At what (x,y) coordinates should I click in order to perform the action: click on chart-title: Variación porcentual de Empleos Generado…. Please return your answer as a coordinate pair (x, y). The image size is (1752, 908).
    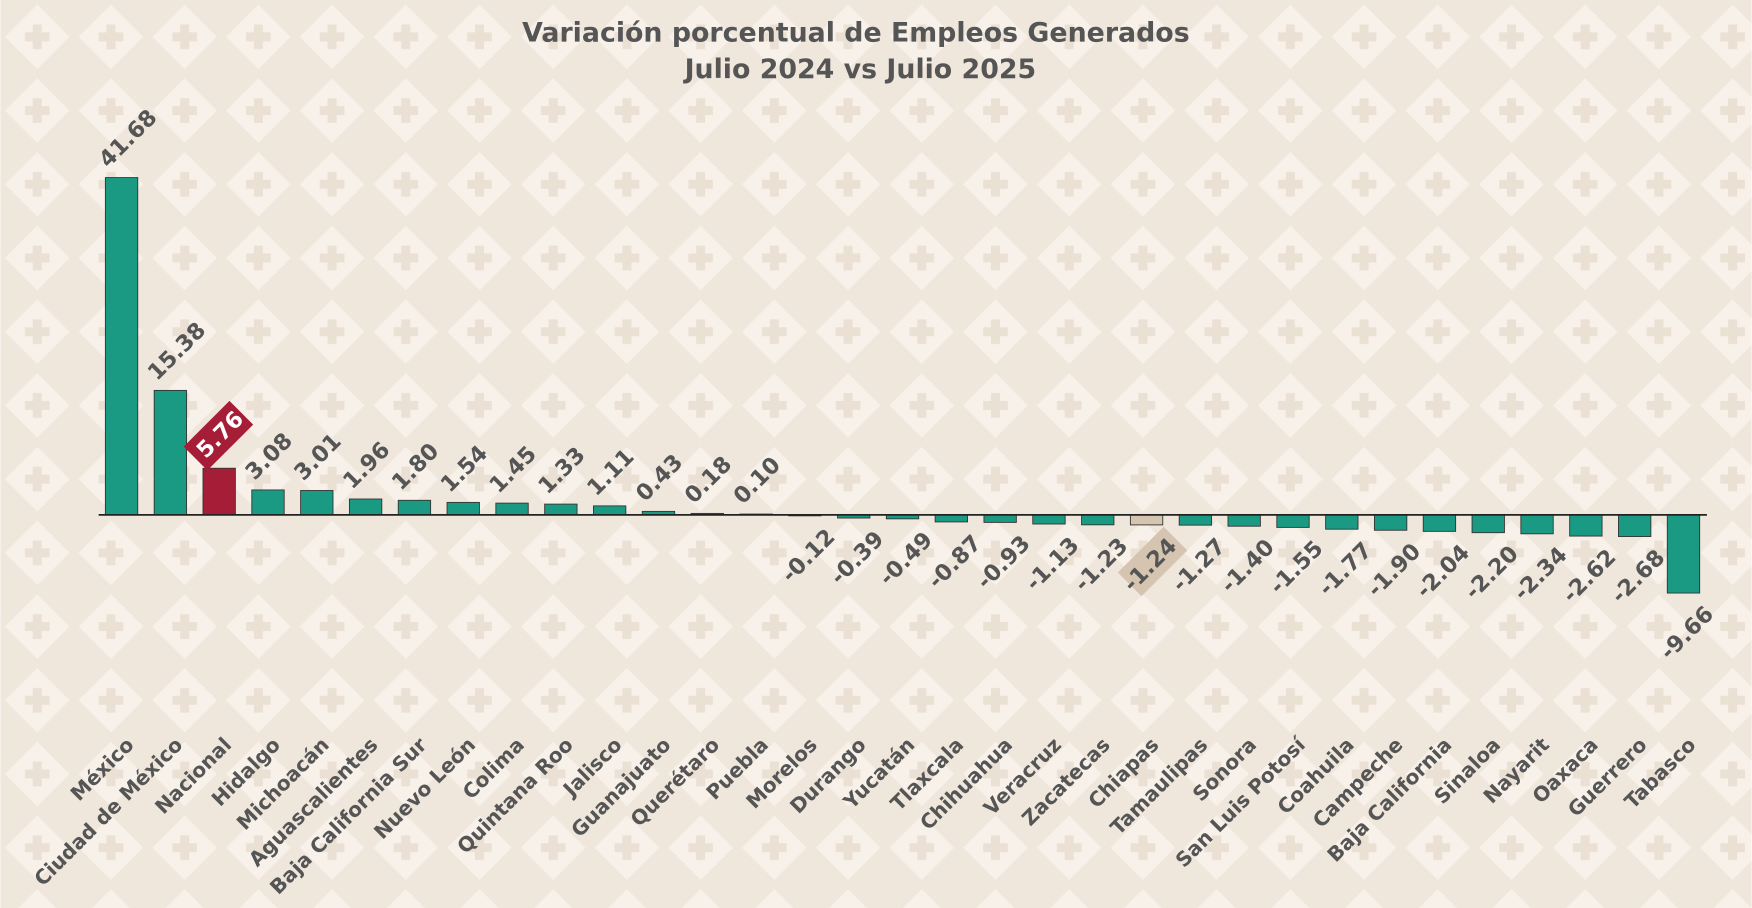
    Looking at the image, I should click on (856, 32).